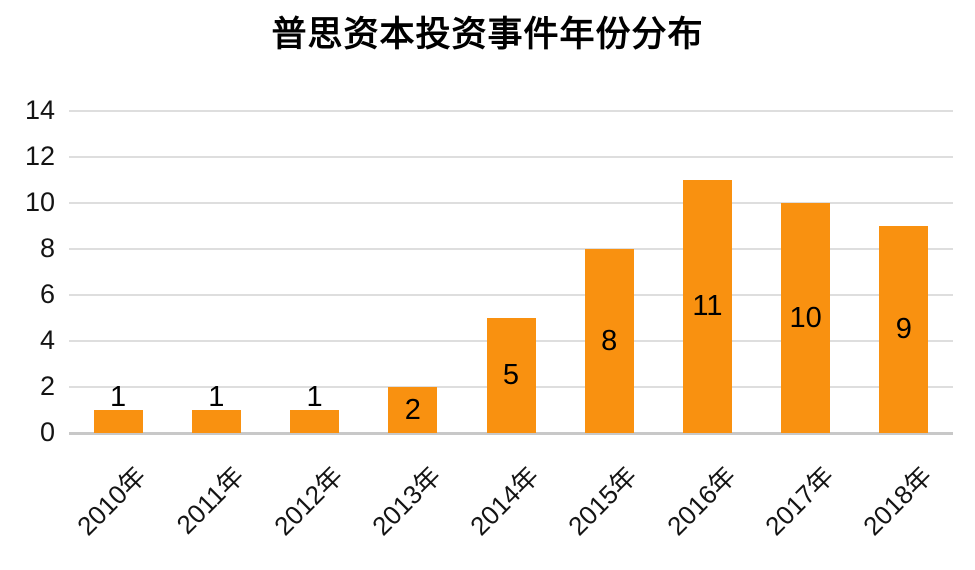 The height and width of the screenshot is (570, 975). I want to click on y-tick-label-0: 0, so click(47, 431).